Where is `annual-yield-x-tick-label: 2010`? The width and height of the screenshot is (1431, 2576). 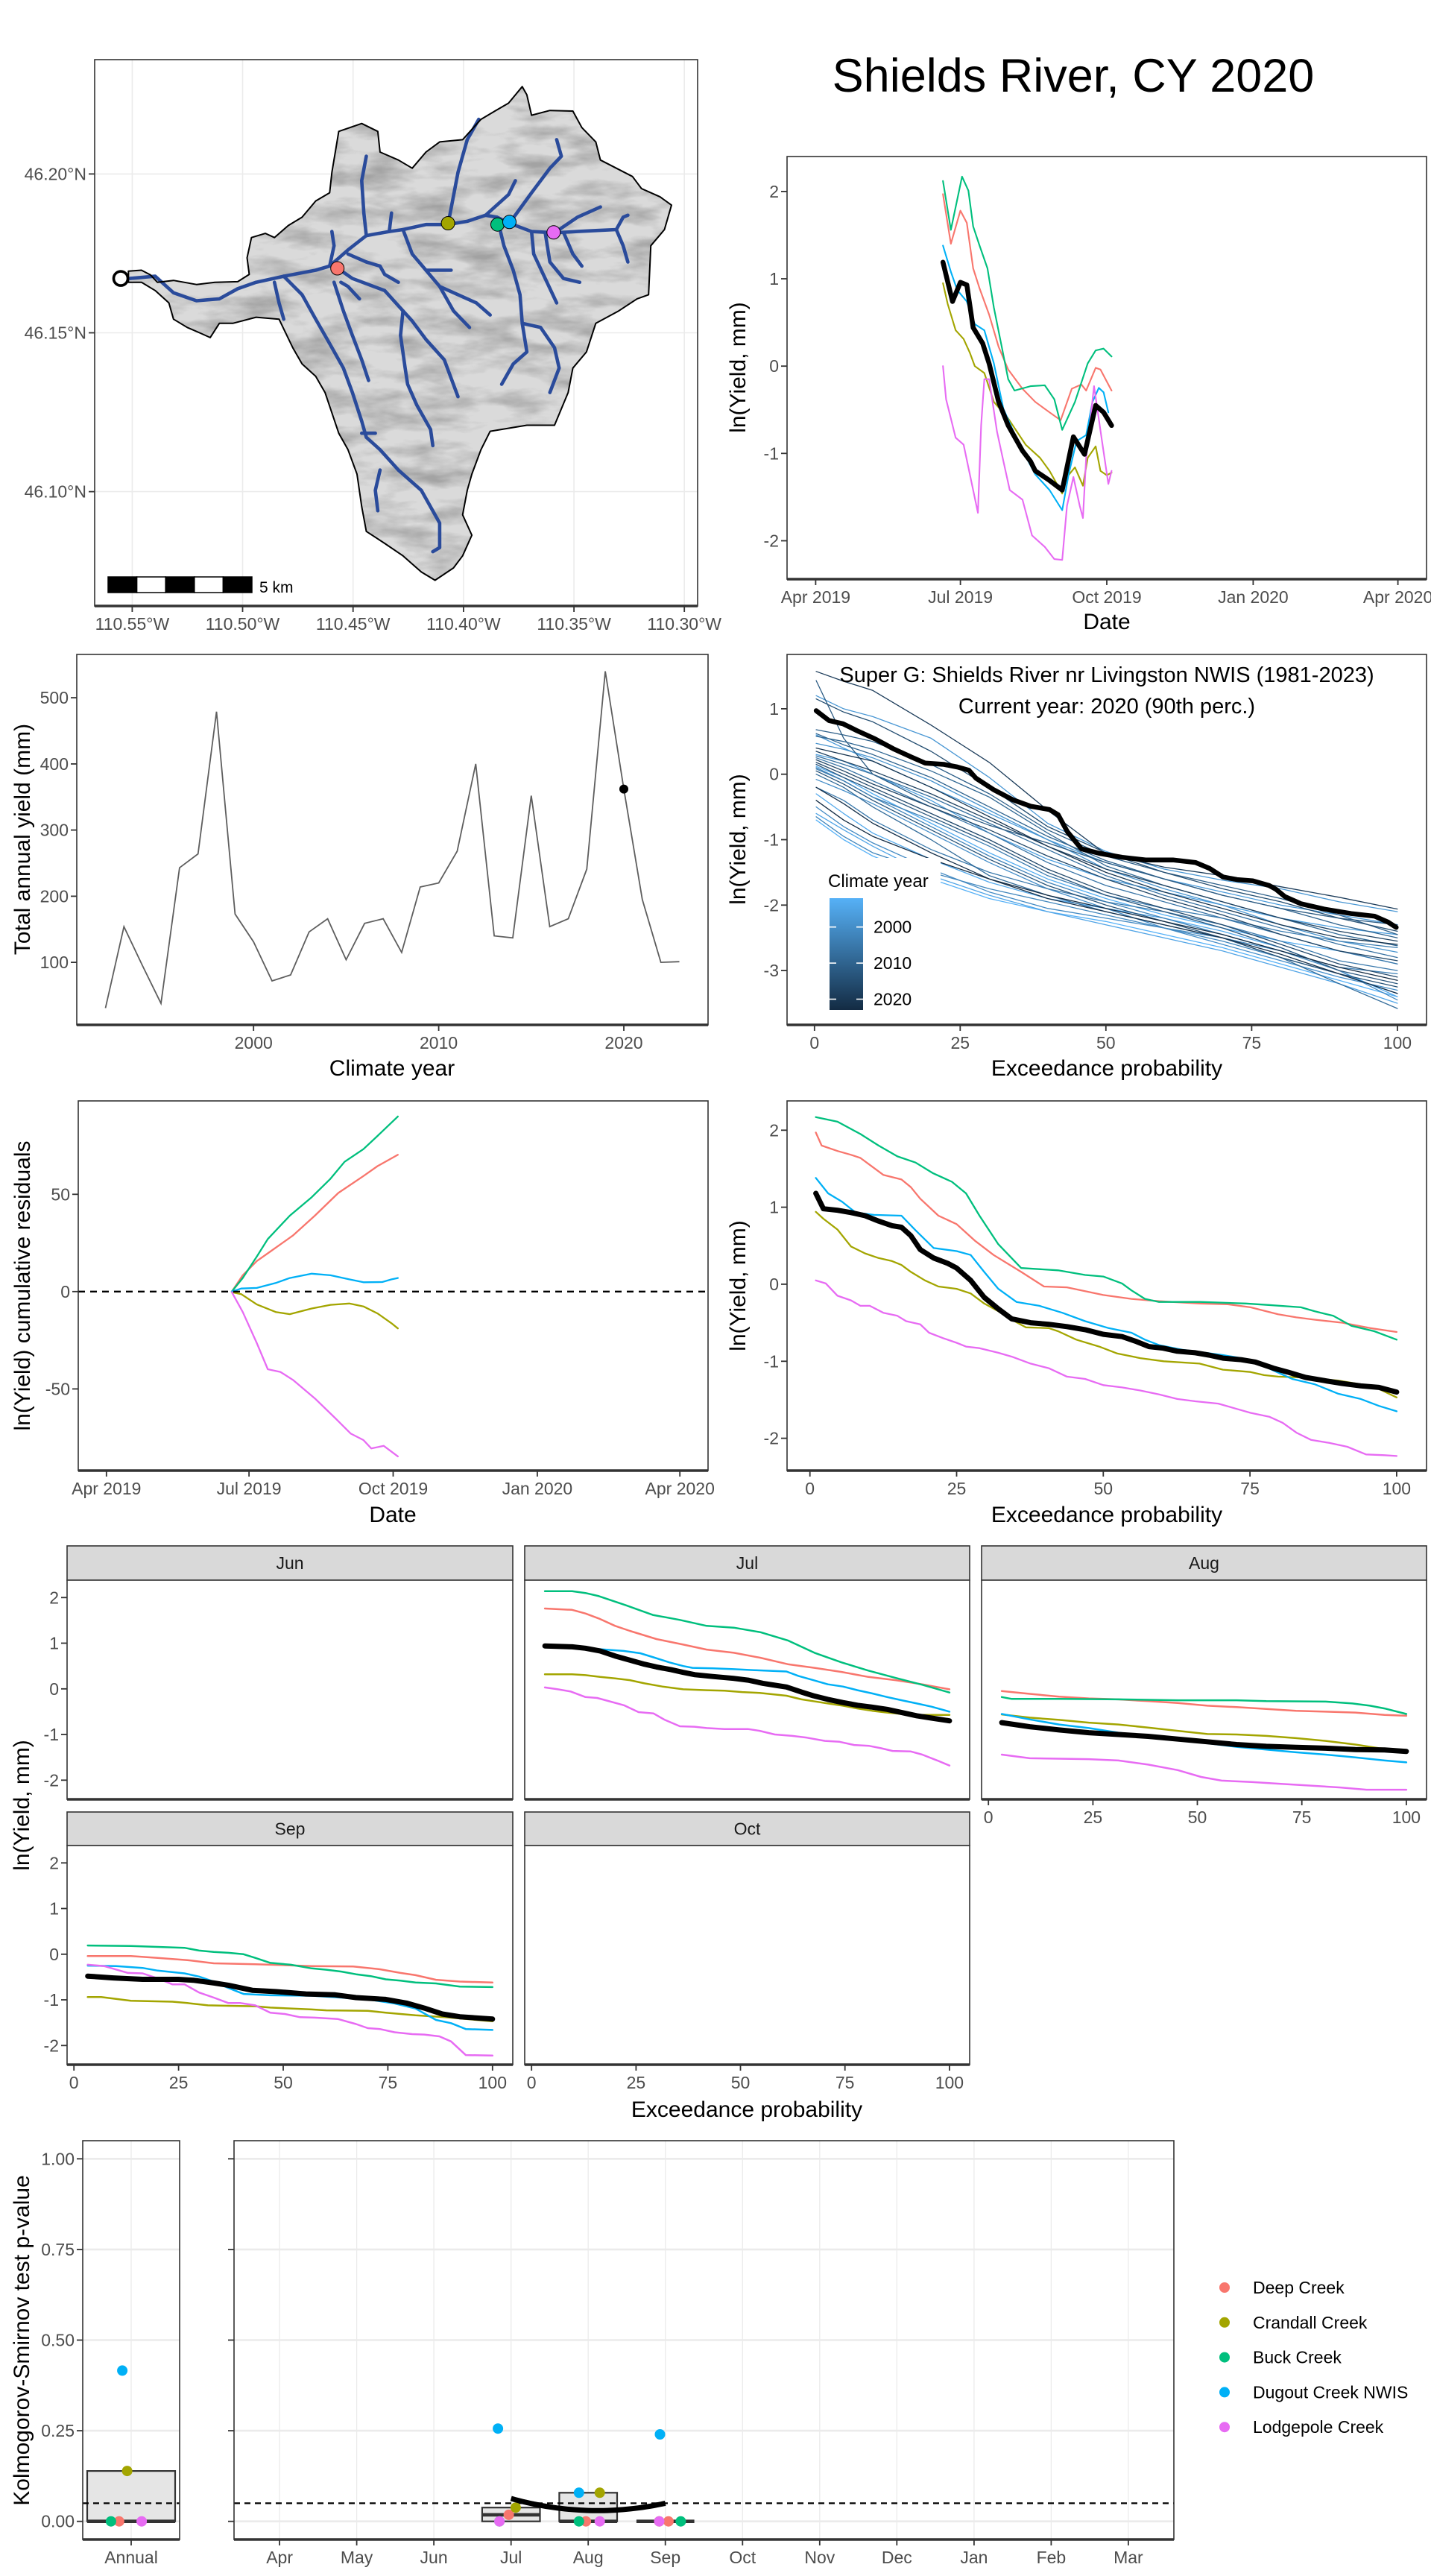
annual-yield-x-tick-label: 2010 is located at coordinates (439, 1042).